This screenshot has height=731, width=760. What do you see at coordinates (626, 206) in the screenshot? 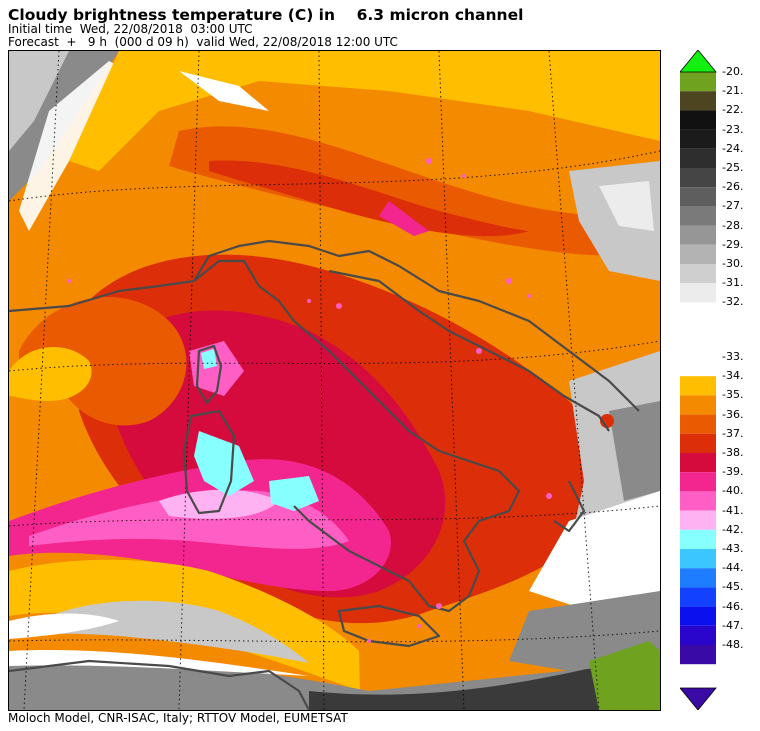
I see `cloud-northeast-white` at bounding box center [626, 206].